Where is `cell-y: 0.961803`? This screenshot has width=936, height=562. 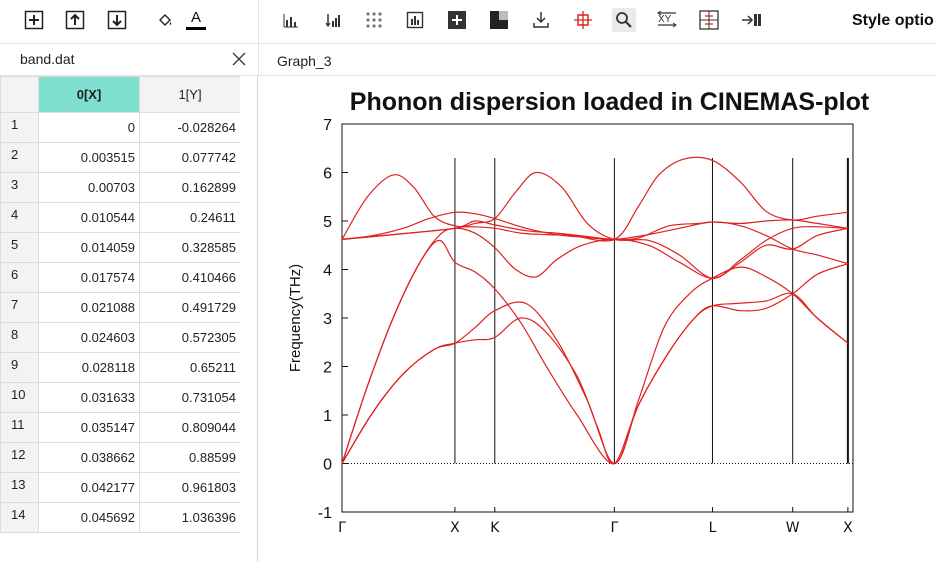
cell-y: 0.961803 is located at coordinates (190, 487).